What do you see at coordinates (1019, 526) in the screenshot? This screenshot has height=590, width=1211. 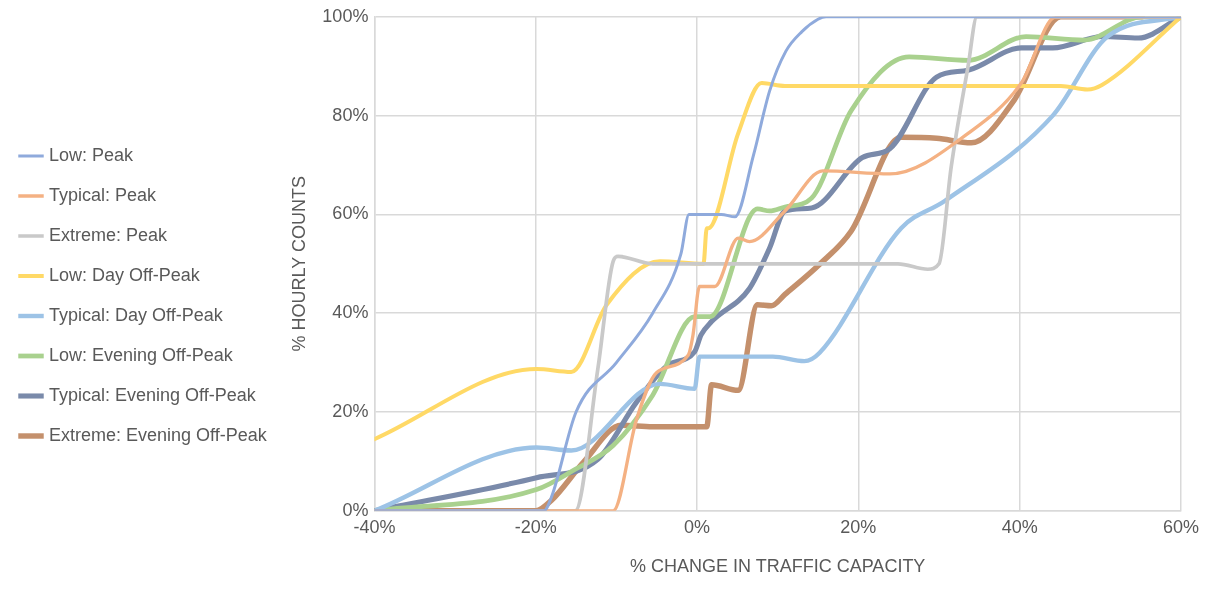 I see `x-tick-label: 40%` at bounding box center [1019, 526].